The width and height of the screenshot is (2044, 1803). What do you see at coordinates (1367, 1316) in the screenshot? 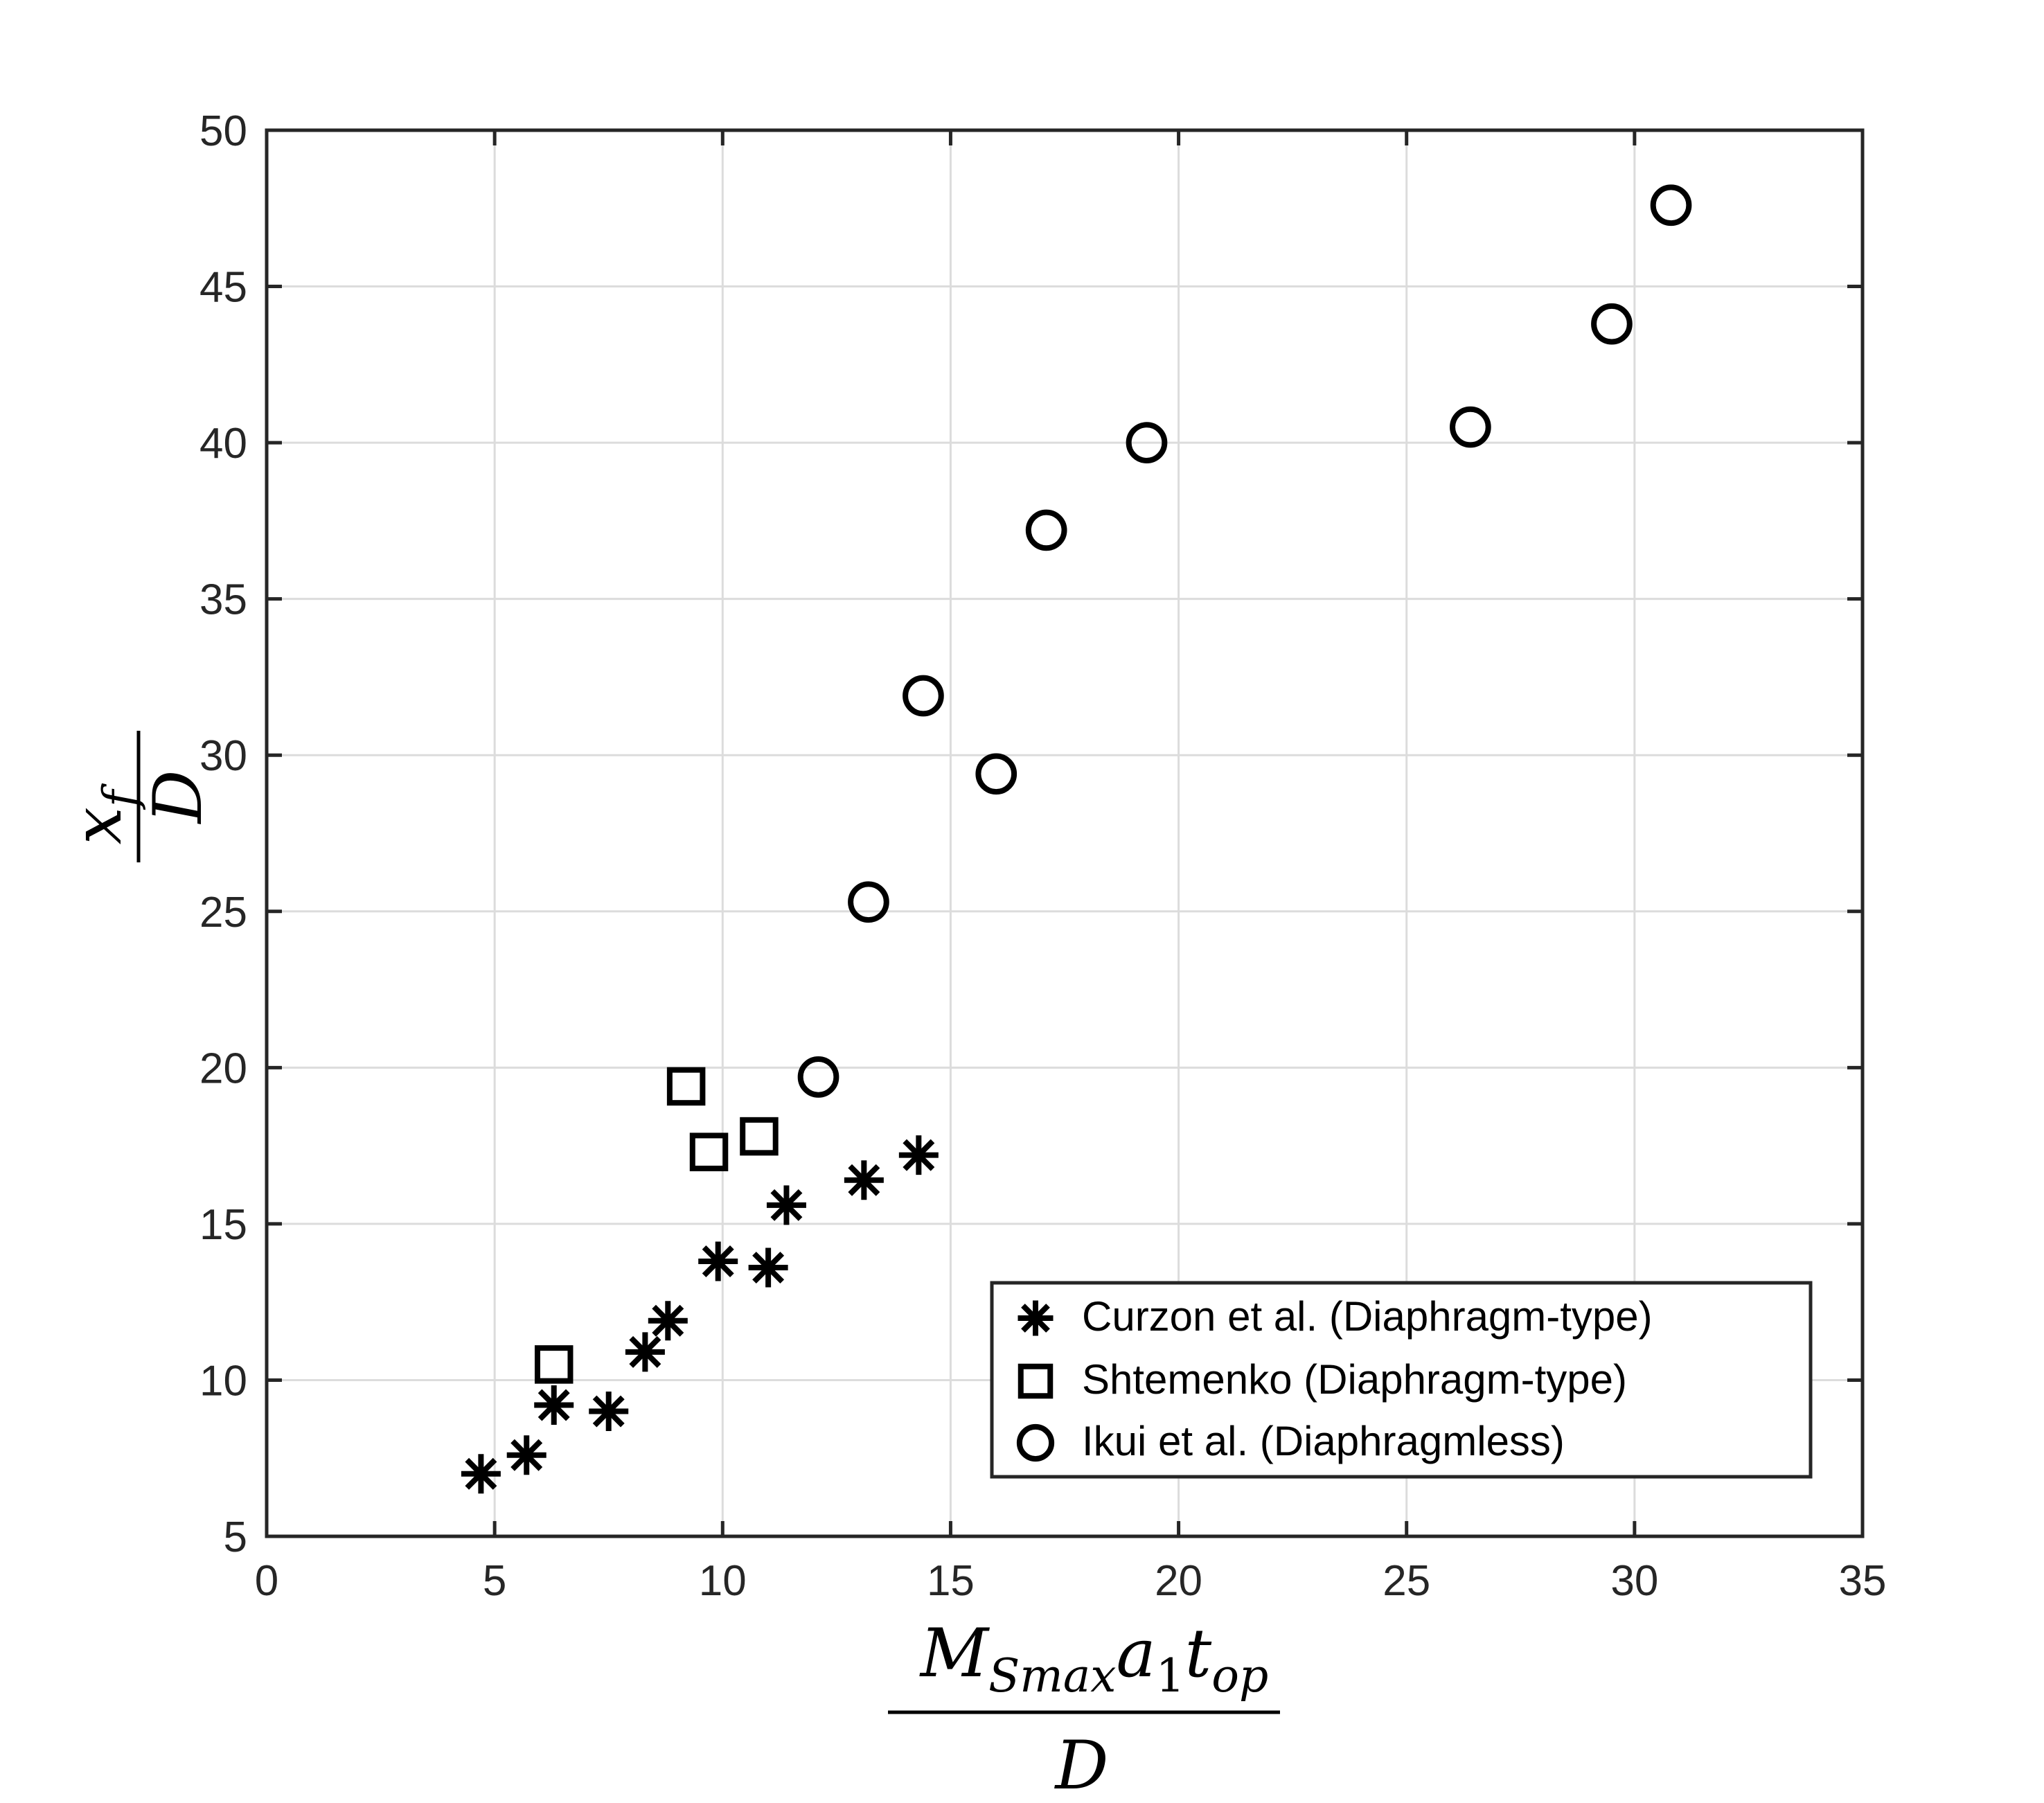
I see `legend-label-curzon: Curzon et al. (Diaphragm-type)` at bounding box center [1367, 1316].